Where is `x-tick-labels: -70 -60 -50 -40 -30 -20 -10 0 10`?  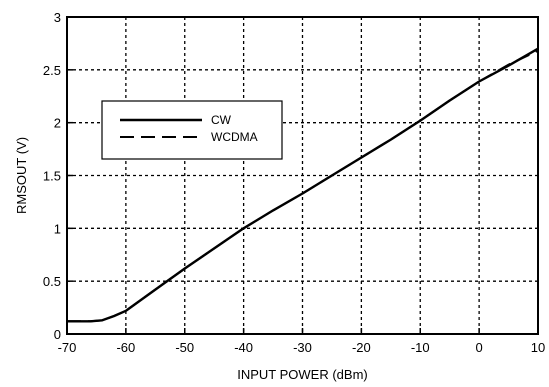 x-tick-labels: -70 -60 -50 -40 -30 -20 -10 0 10 is located at coordinates (302, 347).